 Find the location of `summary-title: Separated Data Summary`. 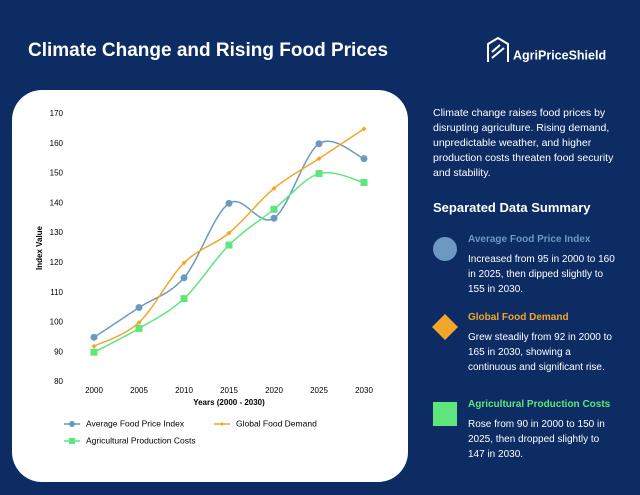

summary-title: Separated Data Summary is located at coordinates (512, 207).